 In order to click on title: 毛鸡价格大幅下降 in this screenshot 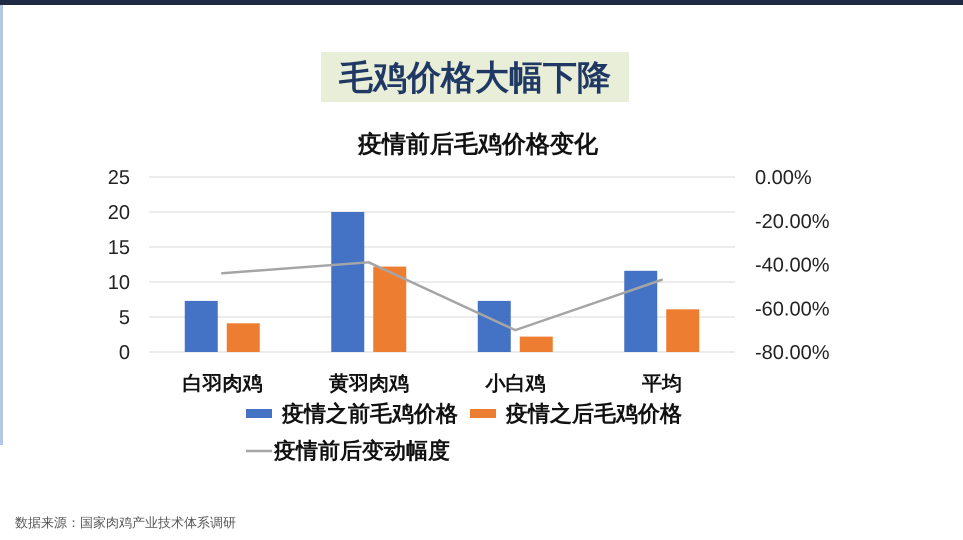, I will do `click(475, 77)`.